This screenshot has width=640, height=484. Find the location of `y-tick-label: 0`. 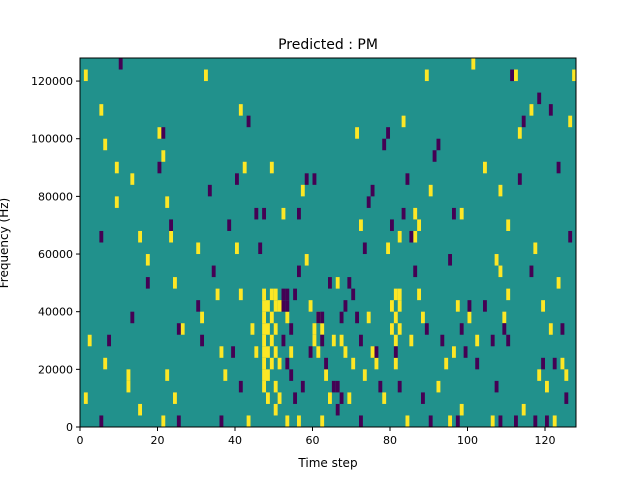

y-tick-label: 0 is located at coordinates (69, 427).